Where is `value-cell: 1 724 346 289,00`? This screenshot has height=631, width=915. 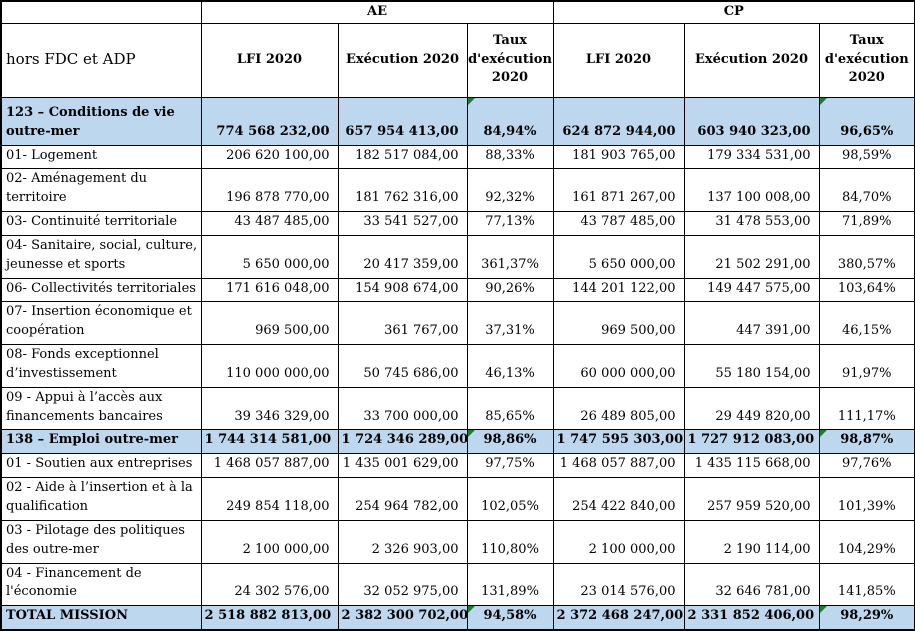
value-cell: 1 724 346 289,00 is located at coordinates (402, 442).